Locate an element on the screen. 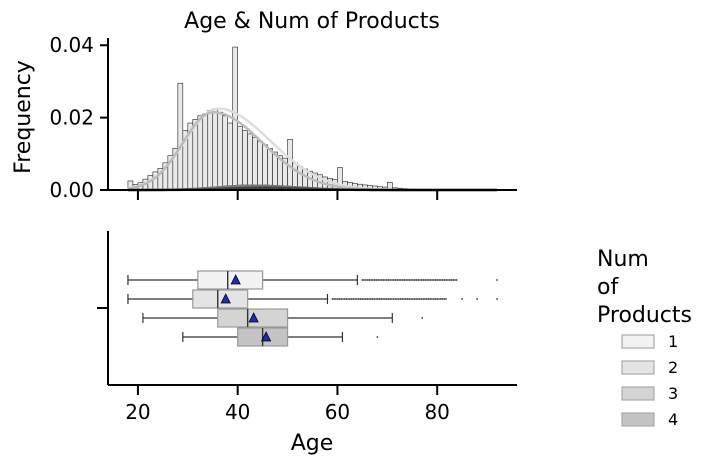  hist-y-tick-label: 0.04 is located at coordinates (71, 45).